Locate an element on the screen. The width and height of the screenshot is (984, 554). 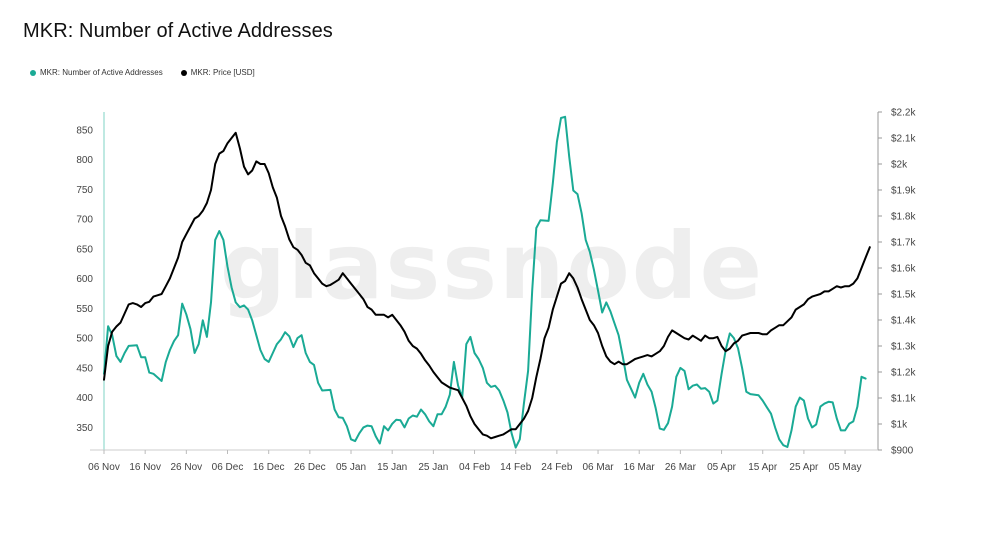
y-left-tick-label: 650 is located at coordinates (84, 249).